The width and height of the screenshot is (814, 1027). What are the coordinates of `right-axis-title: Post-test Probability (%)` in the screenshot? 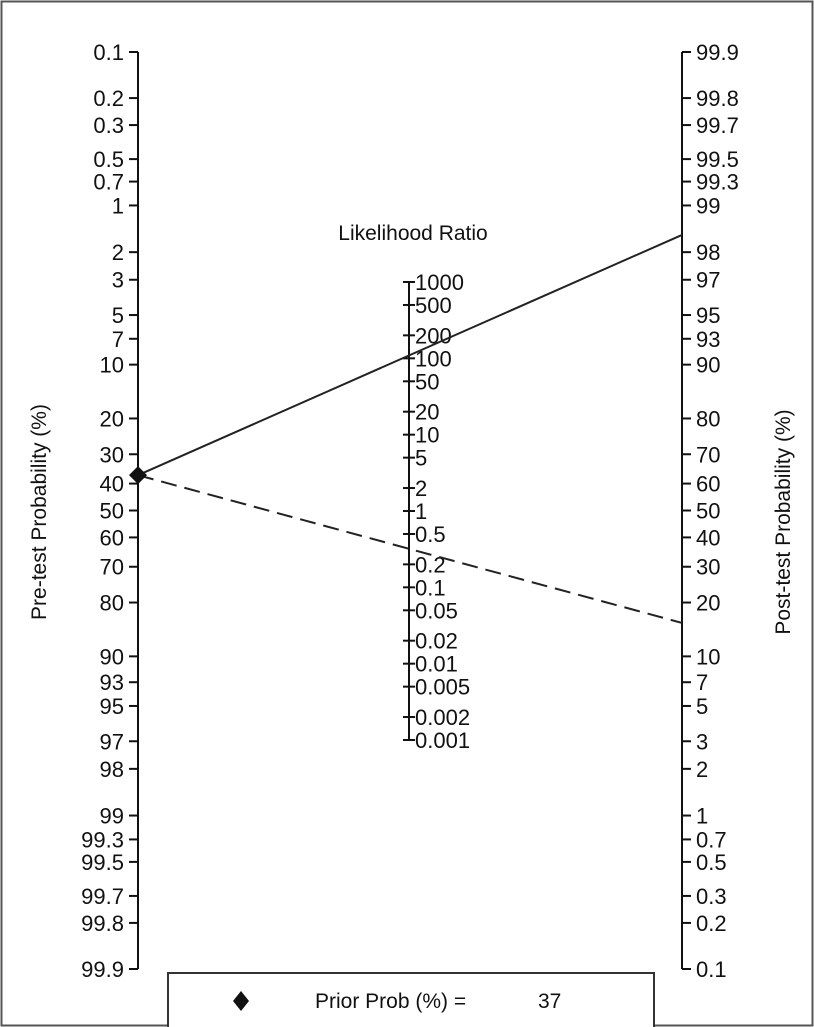 It's located at (783, 521).